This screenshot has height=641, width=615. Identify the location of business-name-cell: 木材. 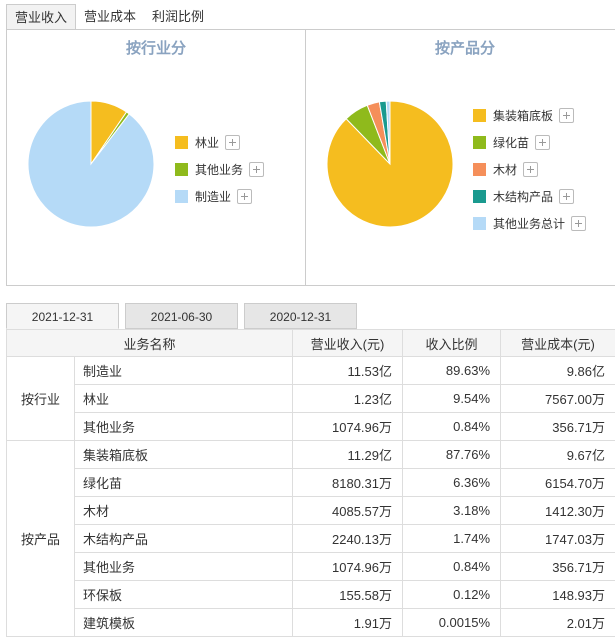
(183, 510).